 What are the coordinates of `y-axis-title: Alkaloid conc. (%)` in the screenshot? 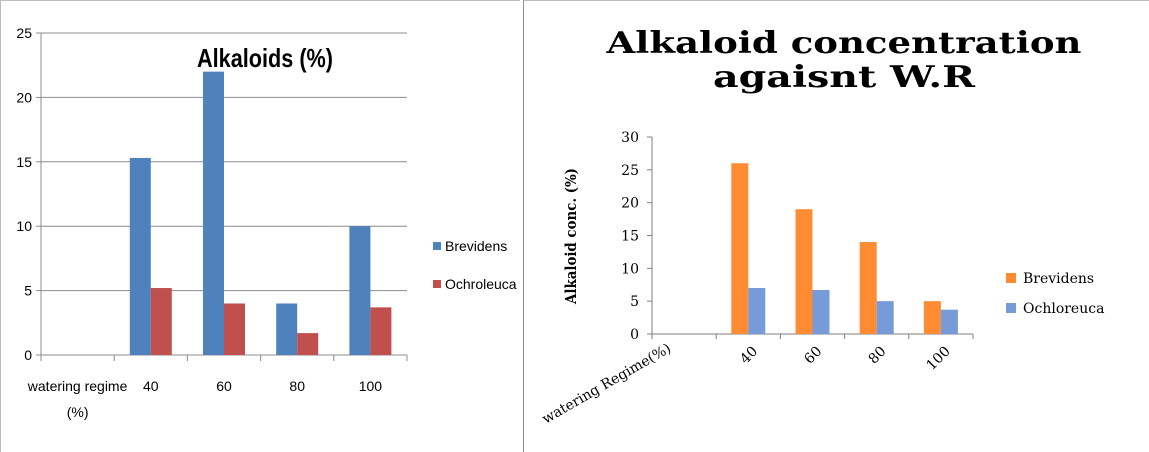 It's located at (571, 236).